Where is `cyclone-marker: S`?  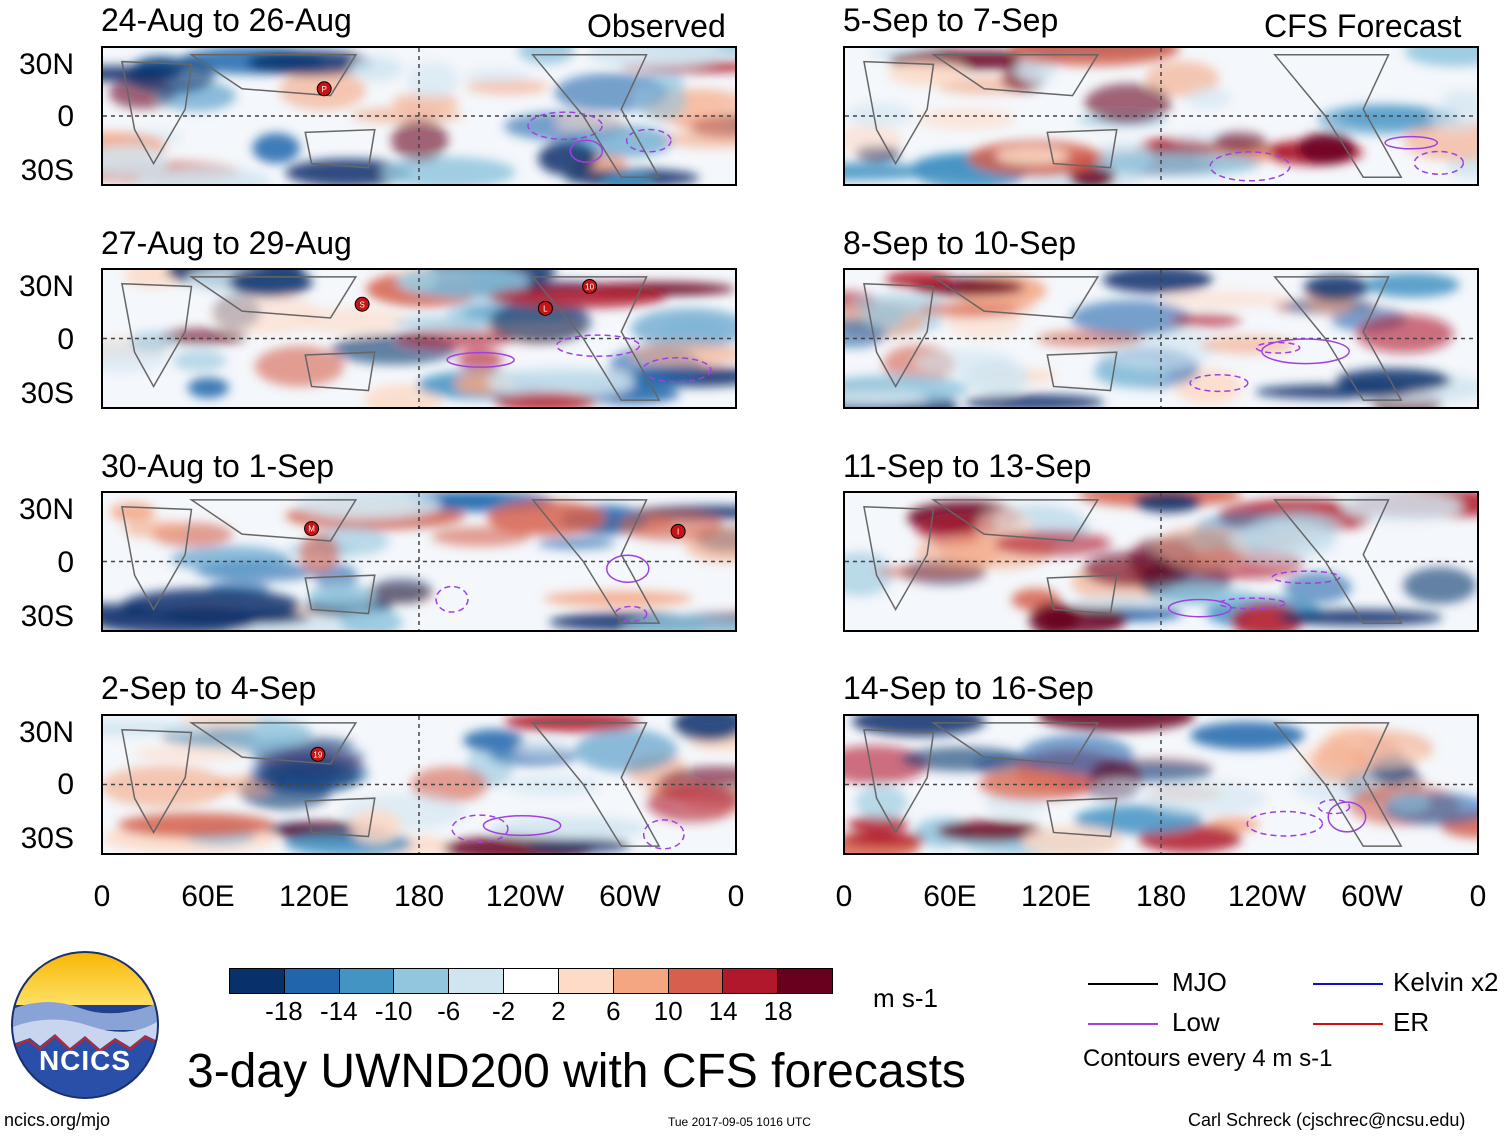 cyclone-marker: S is located at coordinates (362, 304).